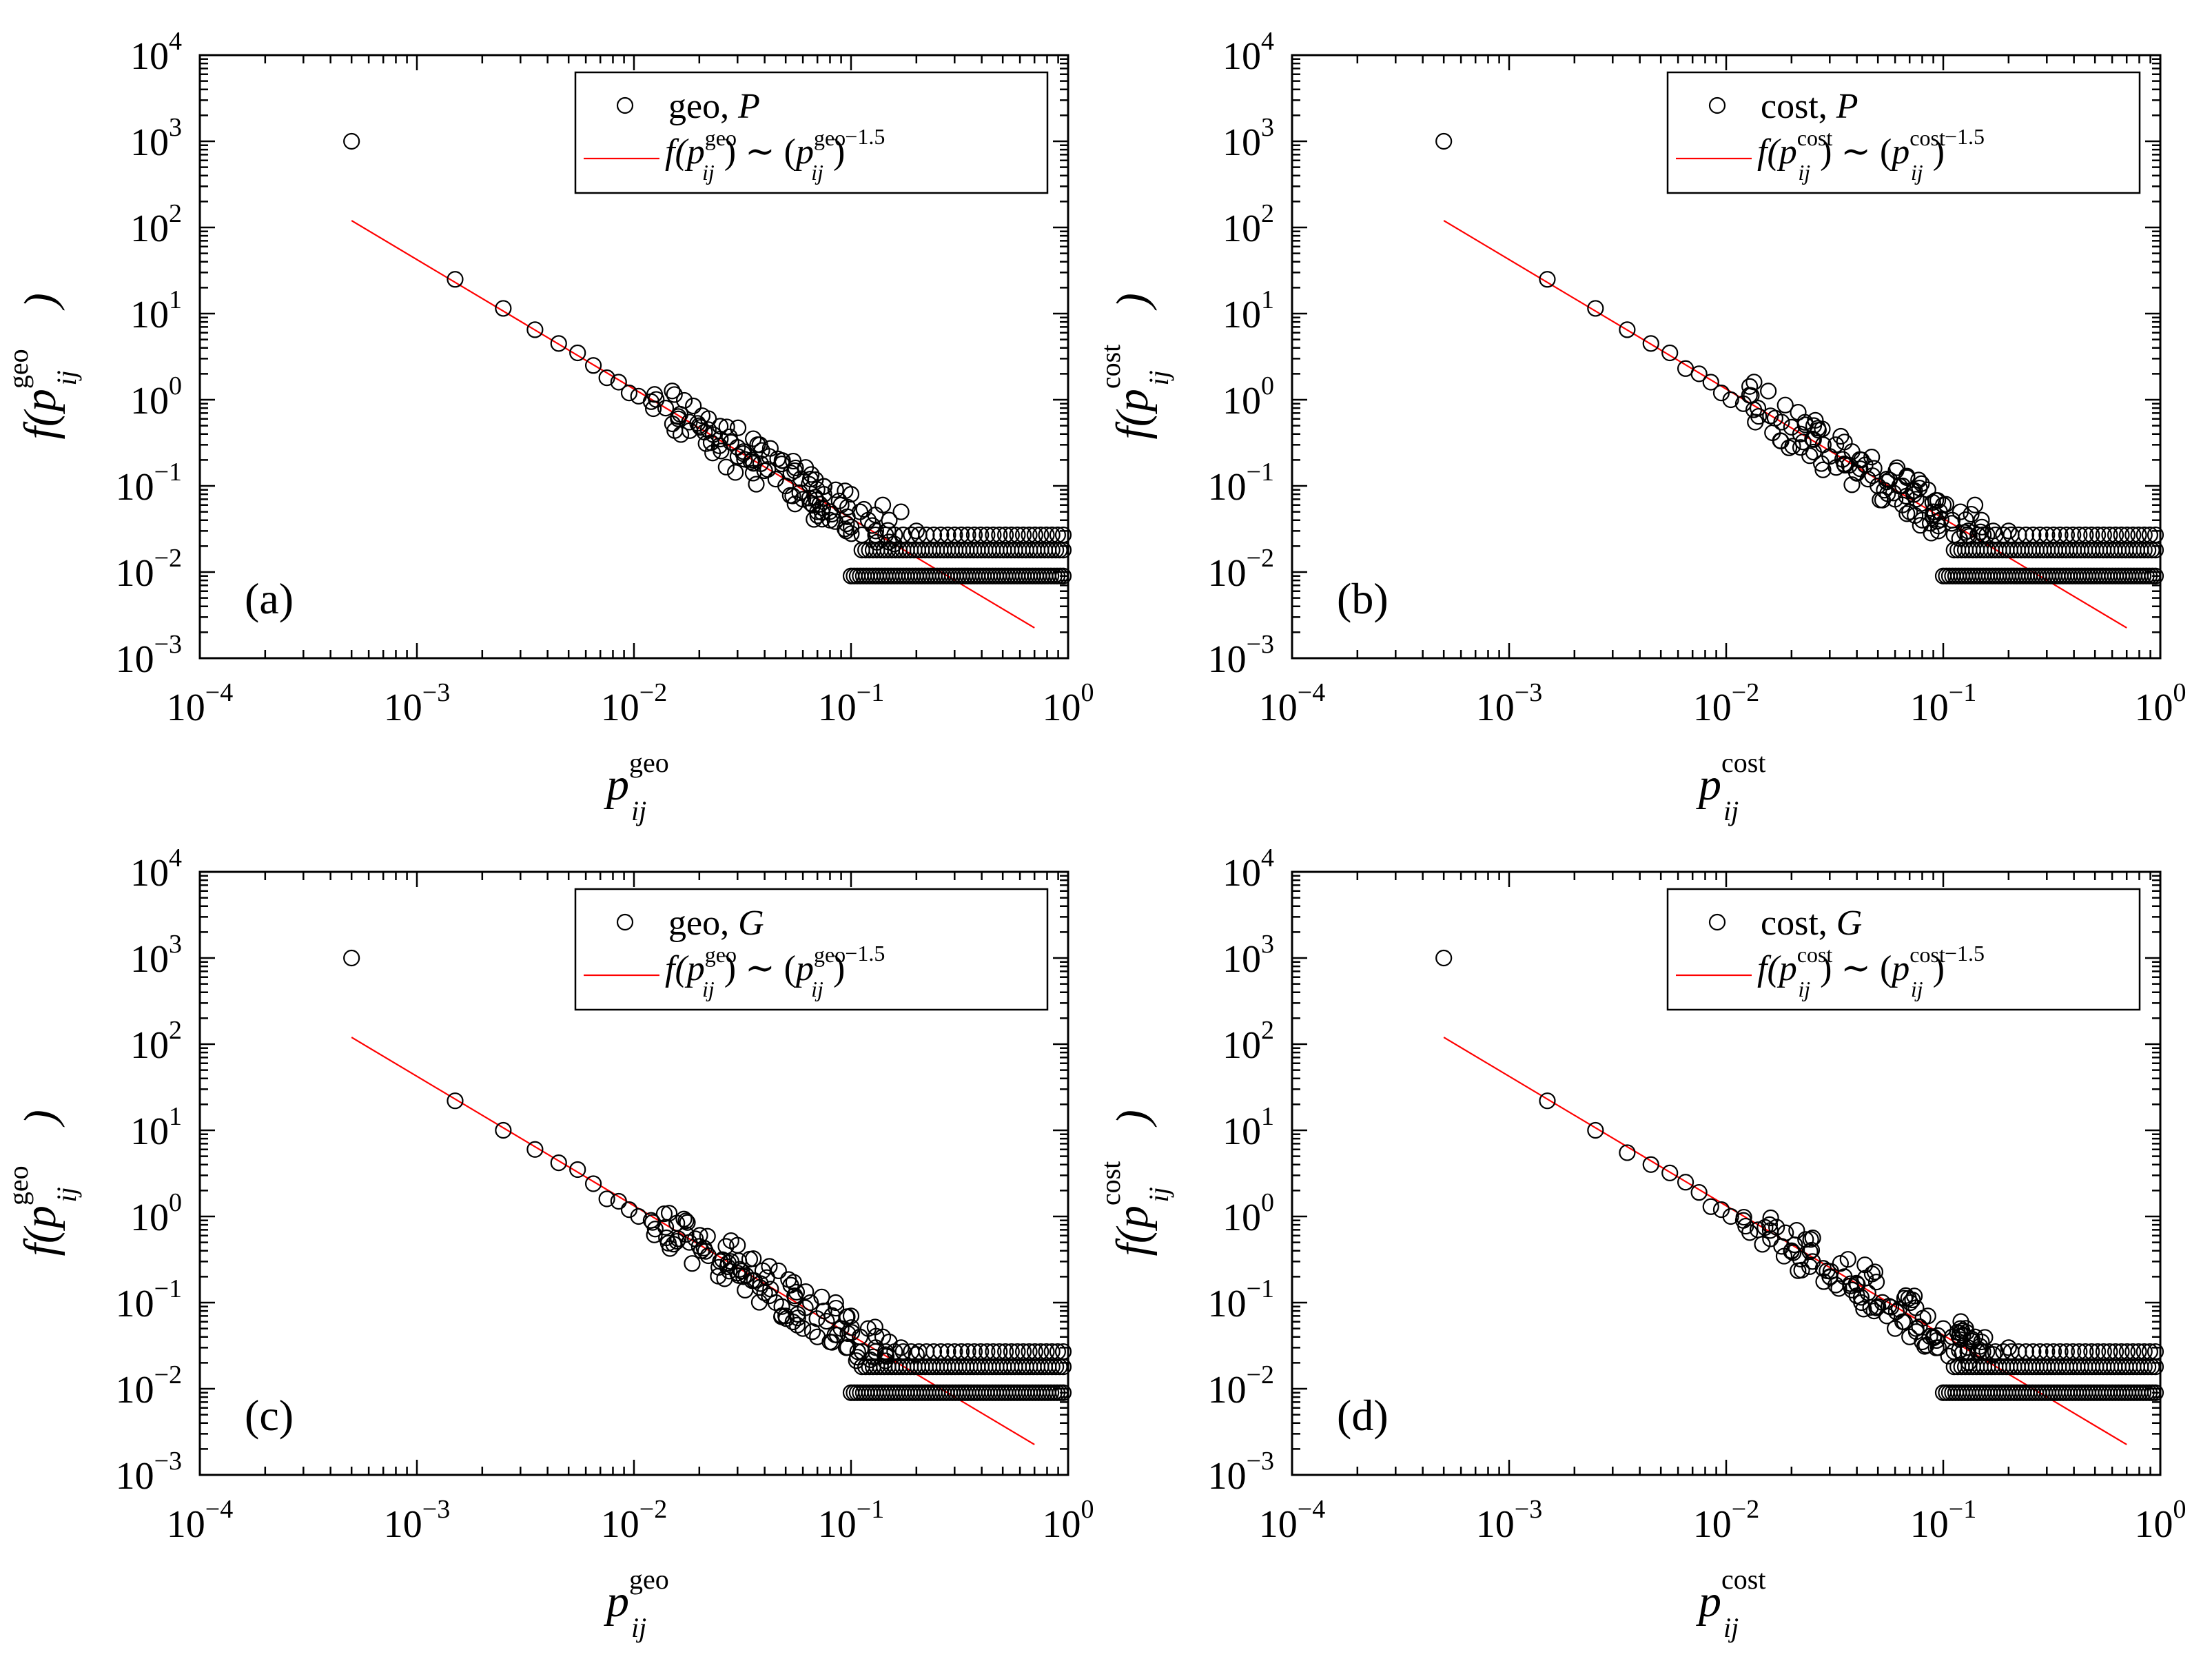 This screenshot has height=1661, width=2212. I want to click on x-tick-label: 10⁻³, so click(417, 703).